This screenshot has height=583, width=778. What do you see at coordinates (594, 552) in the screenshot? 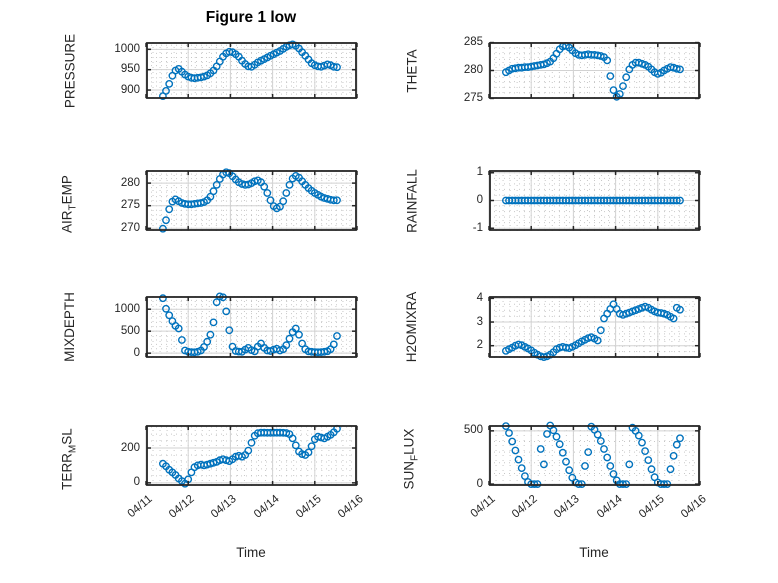
I see `x-axis-label-right: Time` at bounding box center [594, 552].